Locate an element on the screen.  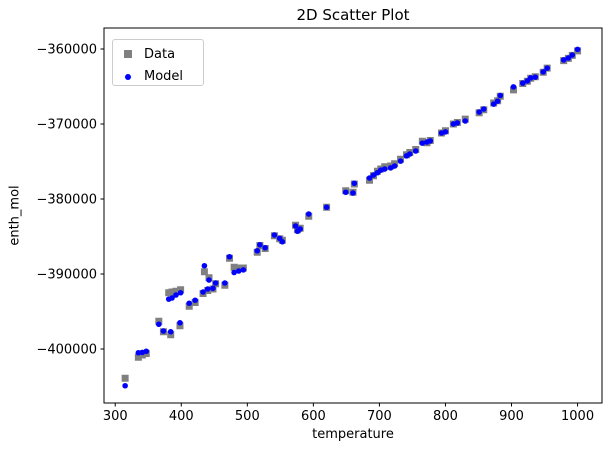
legend-label: Data is located at coordinates (160, 54).